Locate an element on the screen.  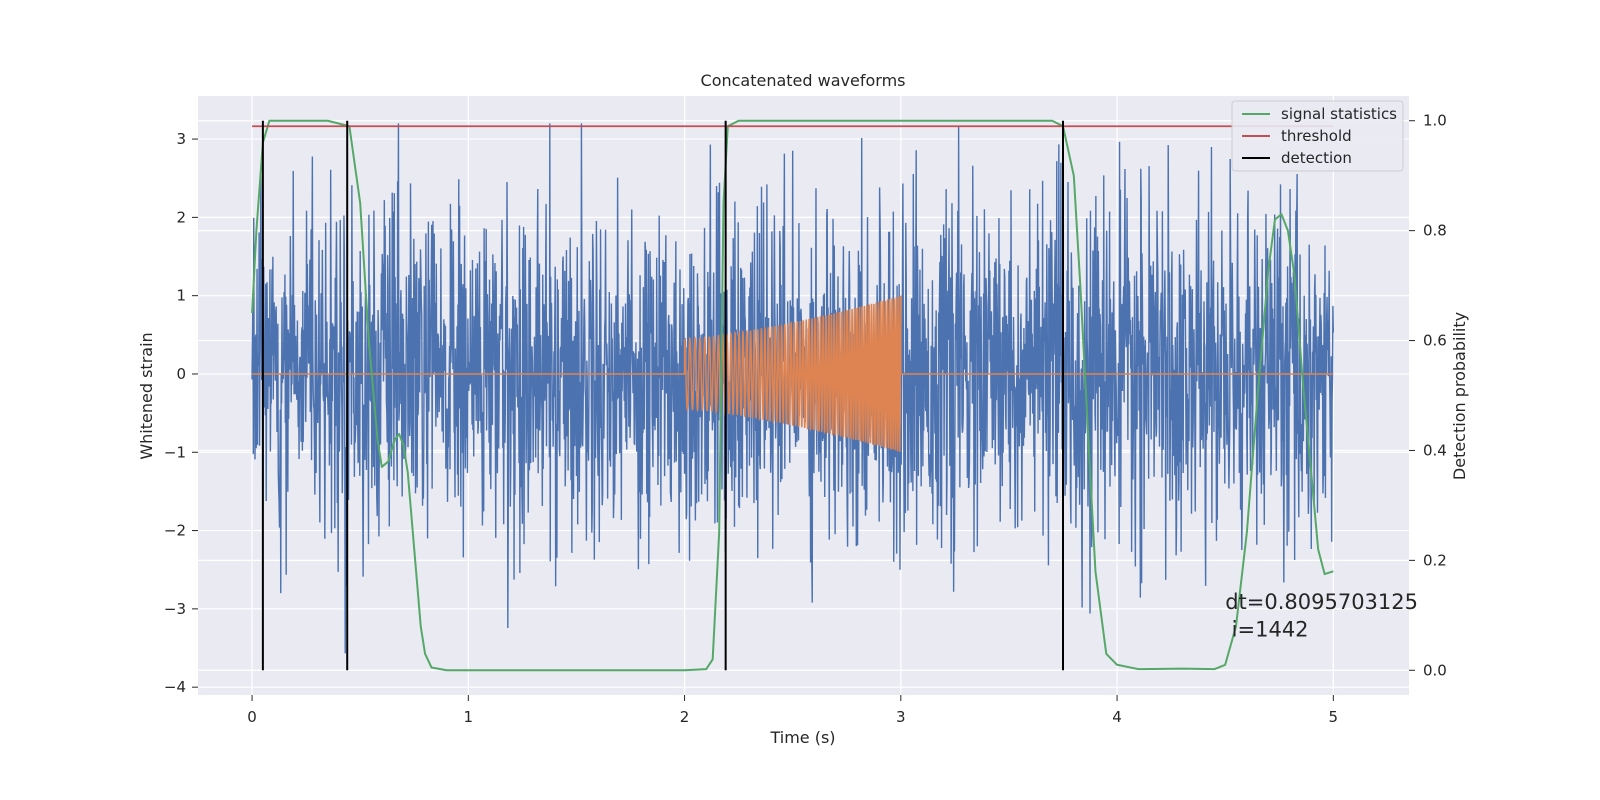
x-tick-label: 1 is located at coordinates (469, 717).